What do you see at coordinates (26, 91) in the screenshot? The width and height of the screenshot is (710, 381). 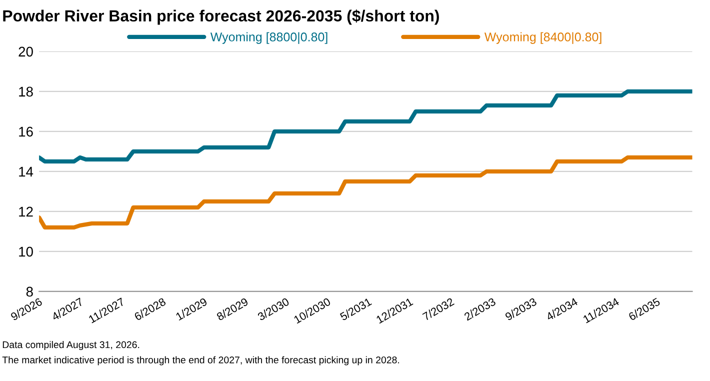 I see `y-tick-label: 18` at bounding box center [26, 91].